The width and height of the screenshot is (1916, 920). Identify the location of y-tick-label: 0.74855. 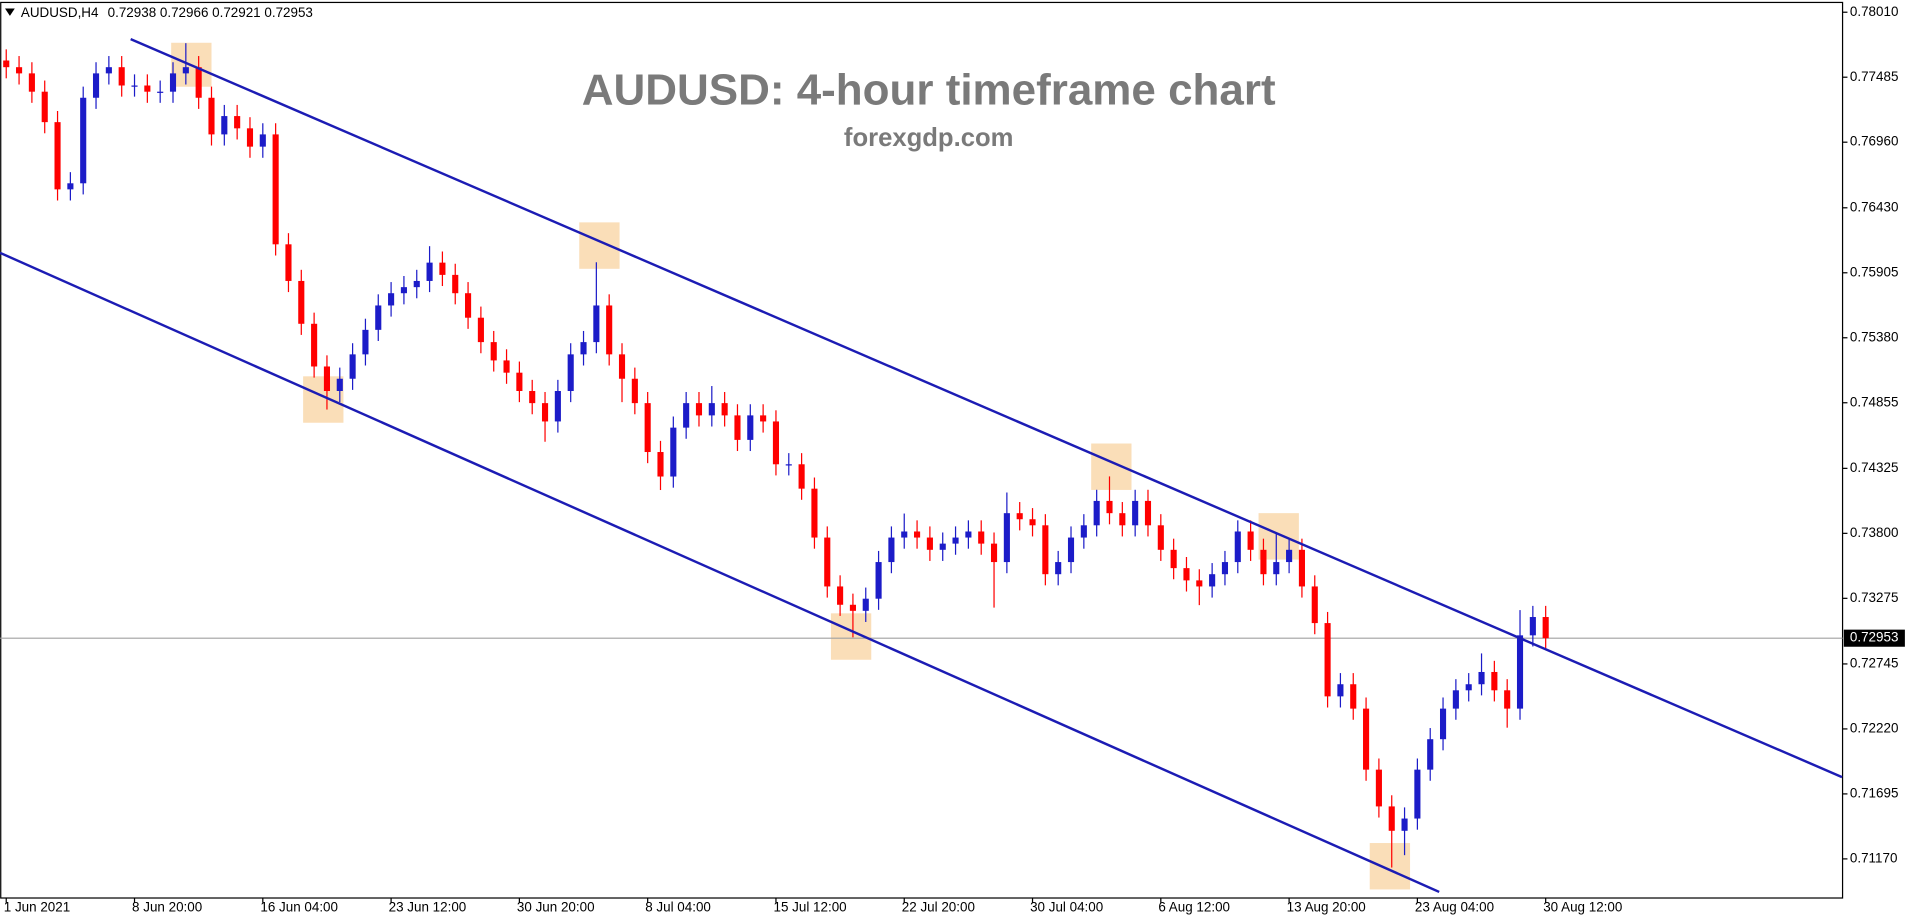
(1874, 401).